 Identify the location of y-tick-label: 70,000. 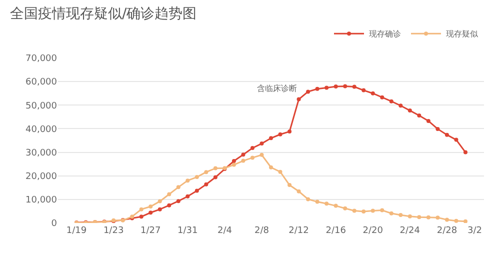
(42, 59).